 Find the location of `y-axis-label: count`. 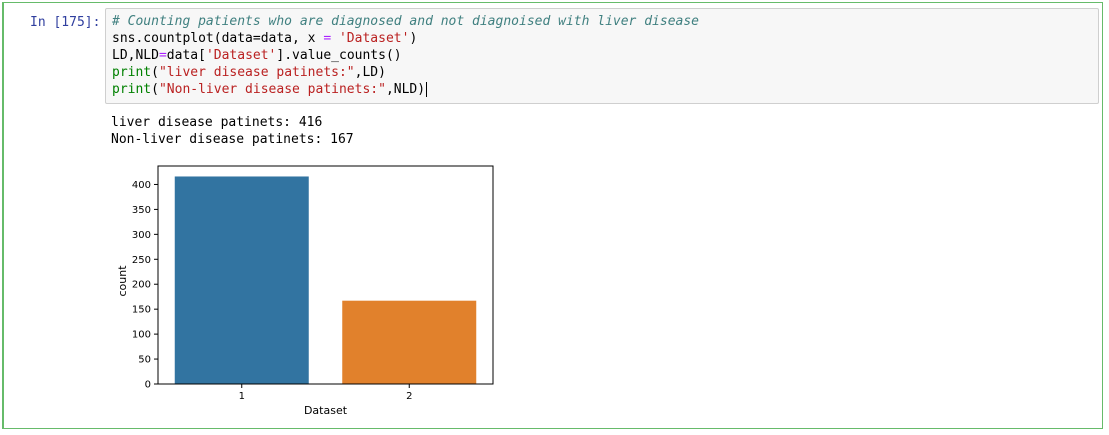

y-axis-label: count is located at coordinates (122, 281).